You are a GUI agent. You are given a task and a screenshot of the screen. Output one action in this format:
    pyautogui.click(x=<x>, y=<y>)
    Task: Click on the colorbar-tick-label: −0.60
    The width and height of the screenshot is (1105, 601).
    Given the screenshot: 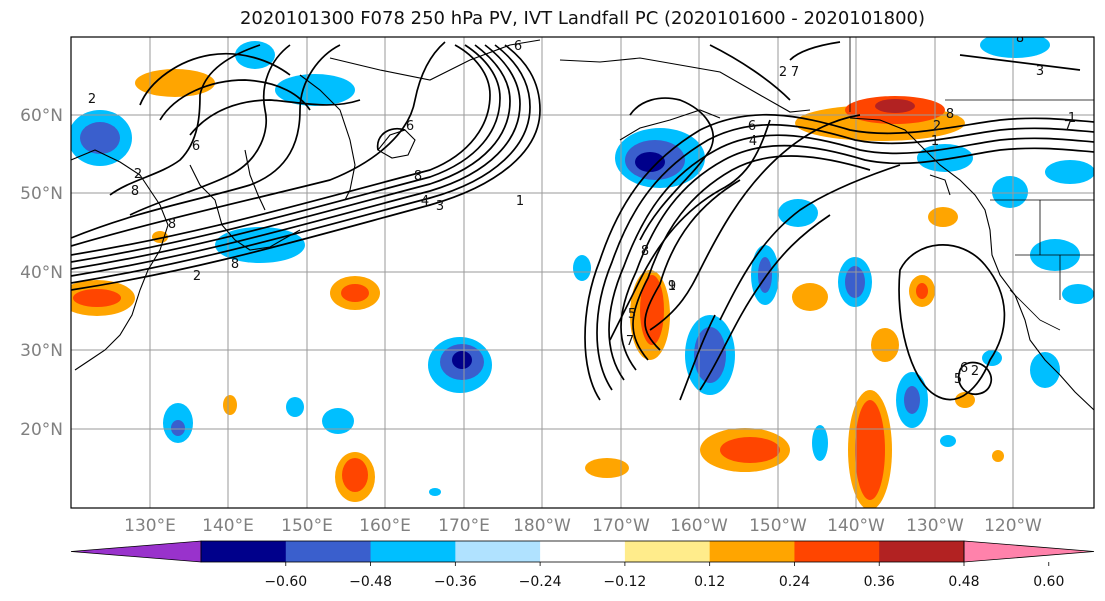 What is the action you would take?
    pyautogui.click(x=285, y=582)
    